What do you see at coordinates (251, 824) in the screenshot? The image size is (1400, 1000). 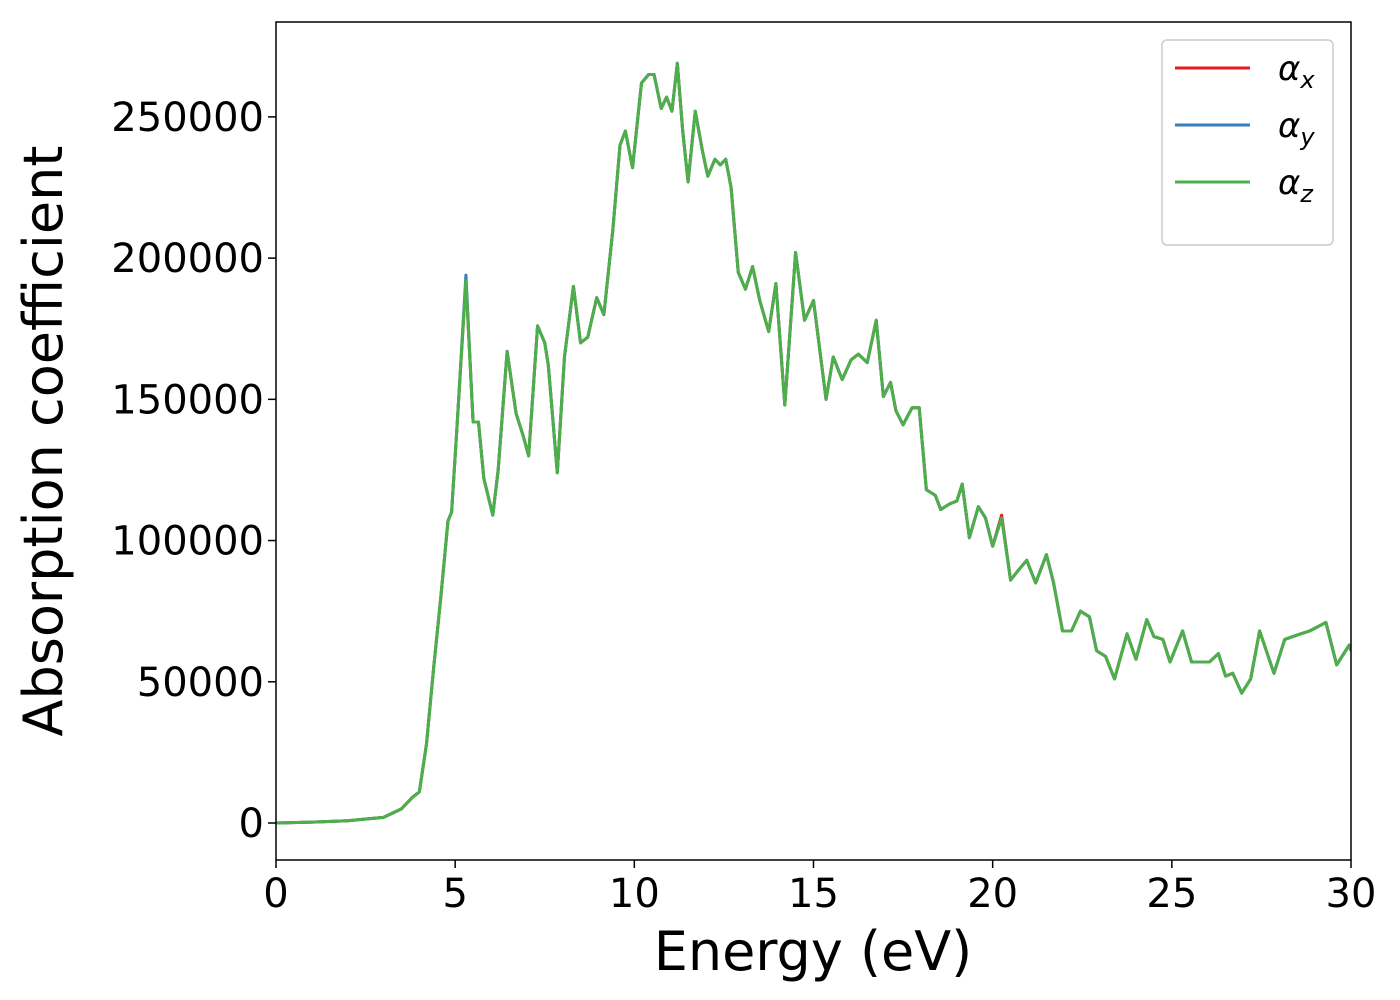 I see `y-tick-label: 0` at bounding box center [251, 824].